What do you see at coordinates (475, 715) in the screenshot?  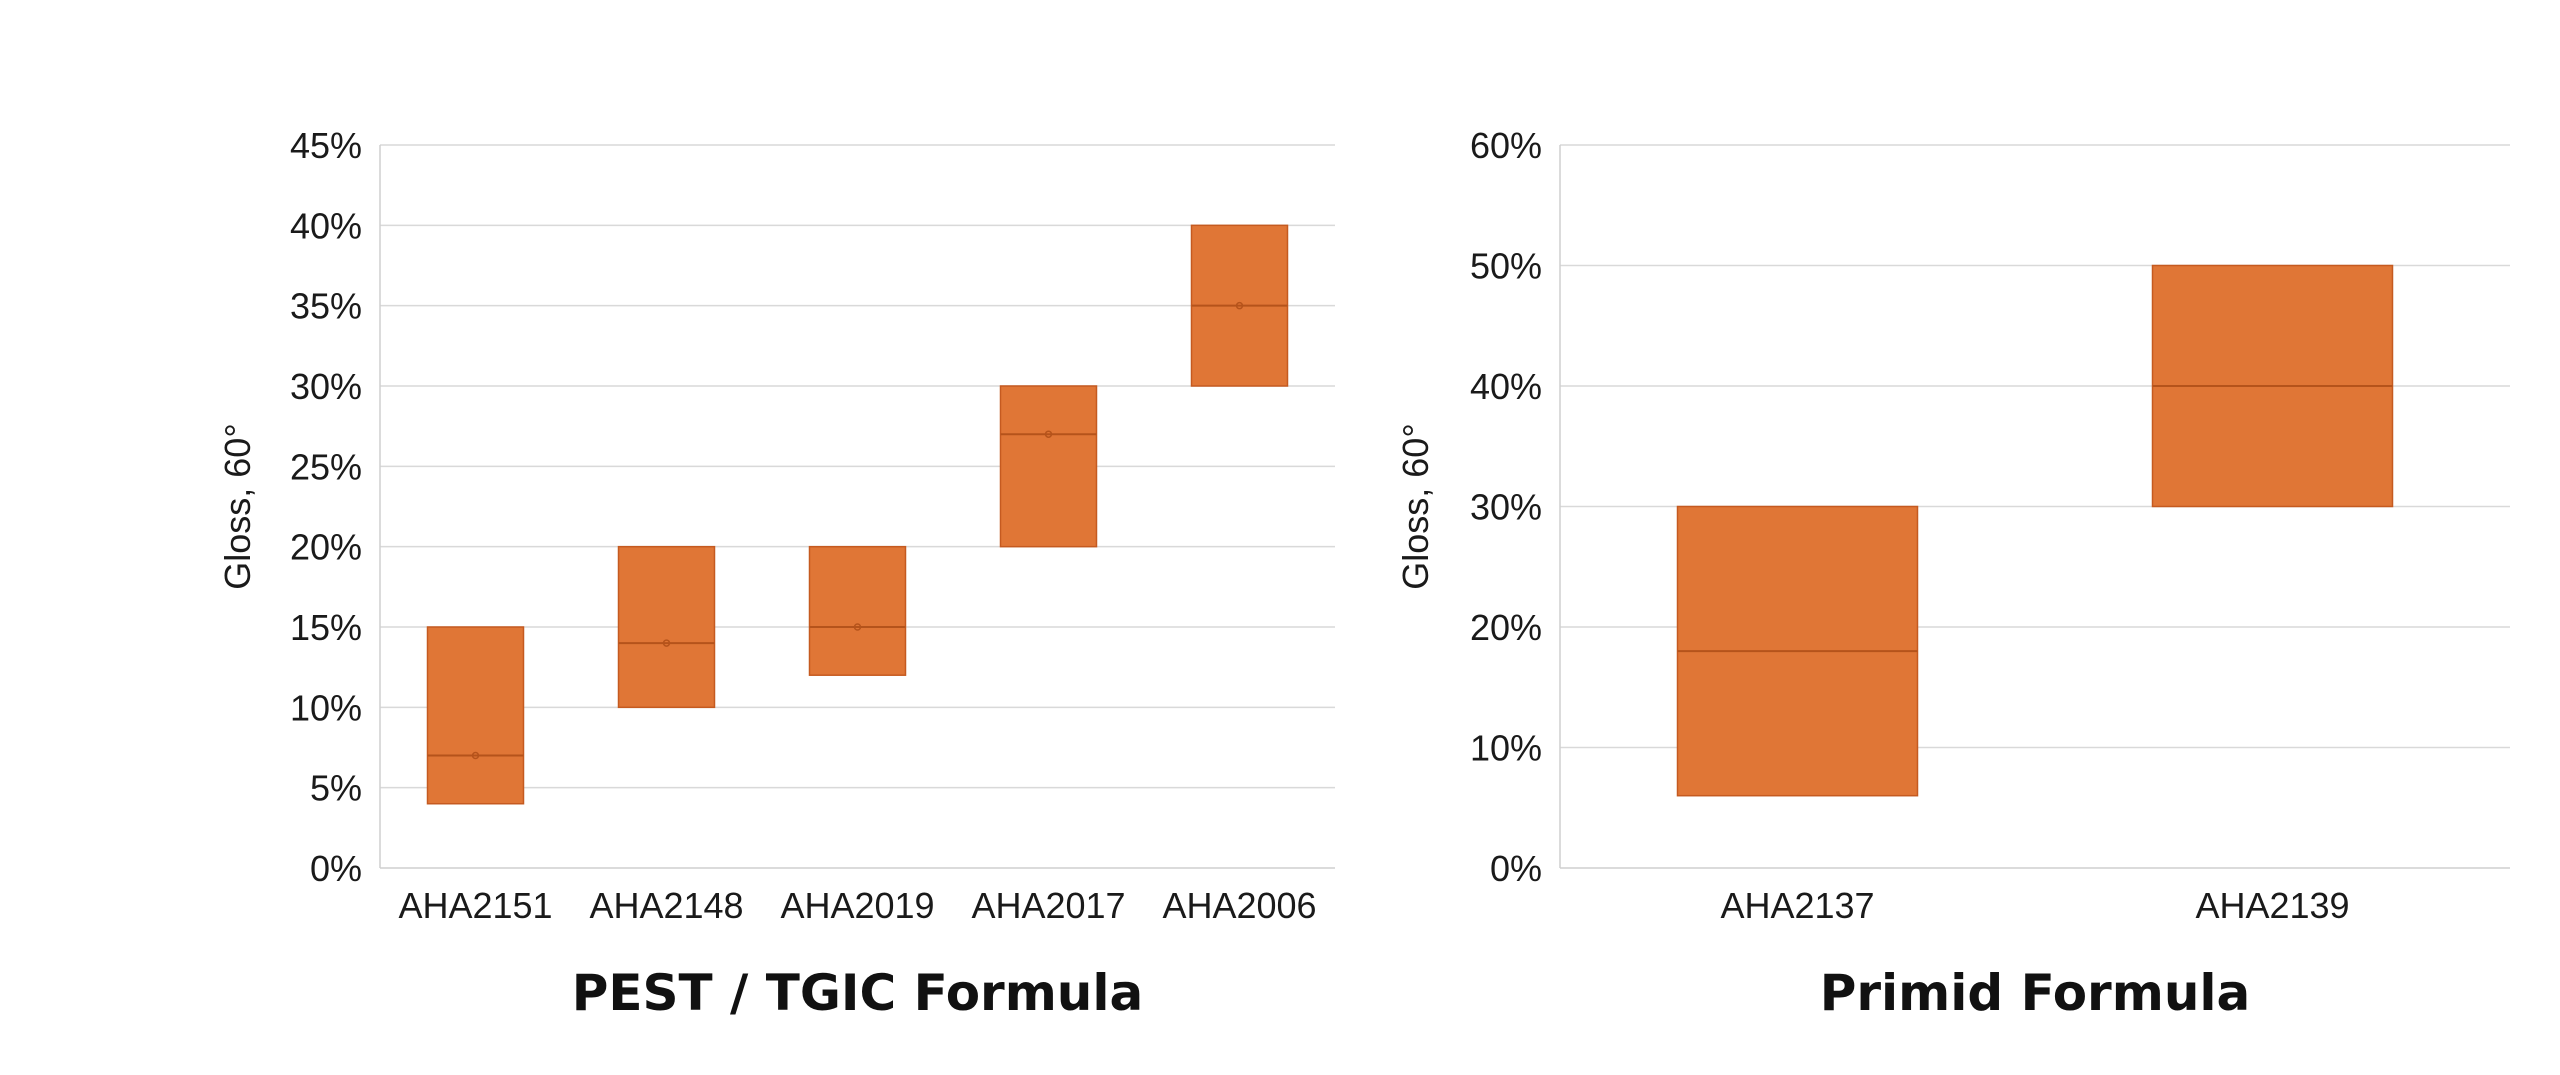 I see `box-aha2151` at bounding box center [475, 715].